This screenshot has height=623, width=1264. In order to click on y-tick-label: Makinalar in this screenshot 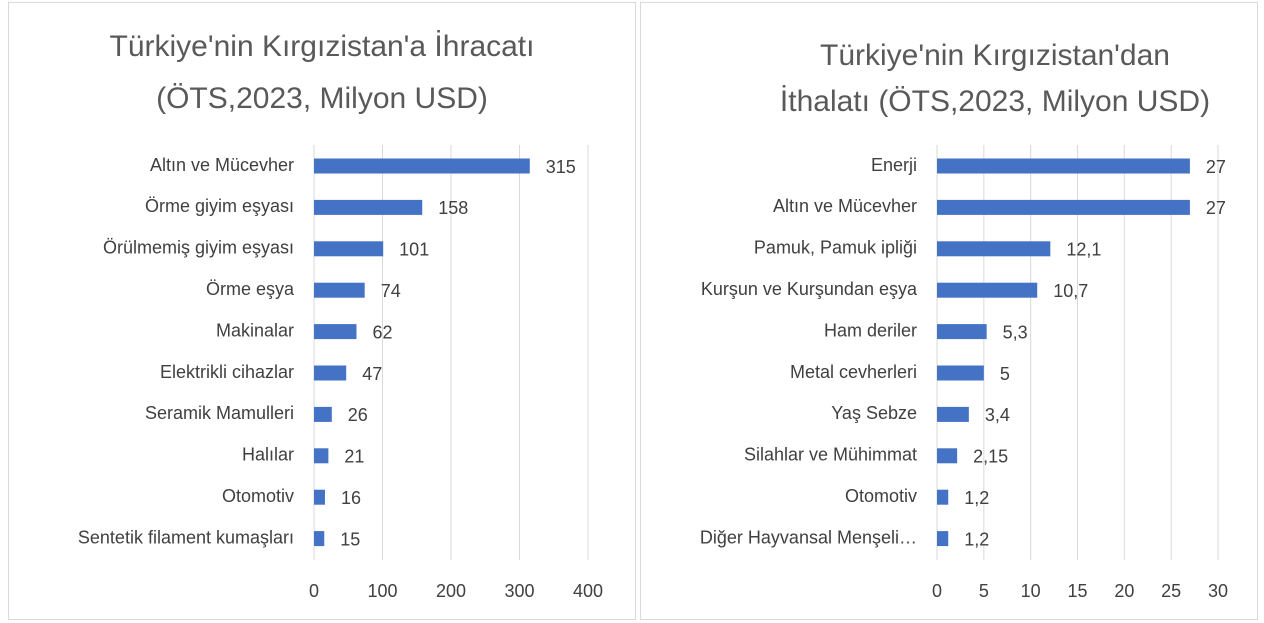, I will do `click(255, 330)`.